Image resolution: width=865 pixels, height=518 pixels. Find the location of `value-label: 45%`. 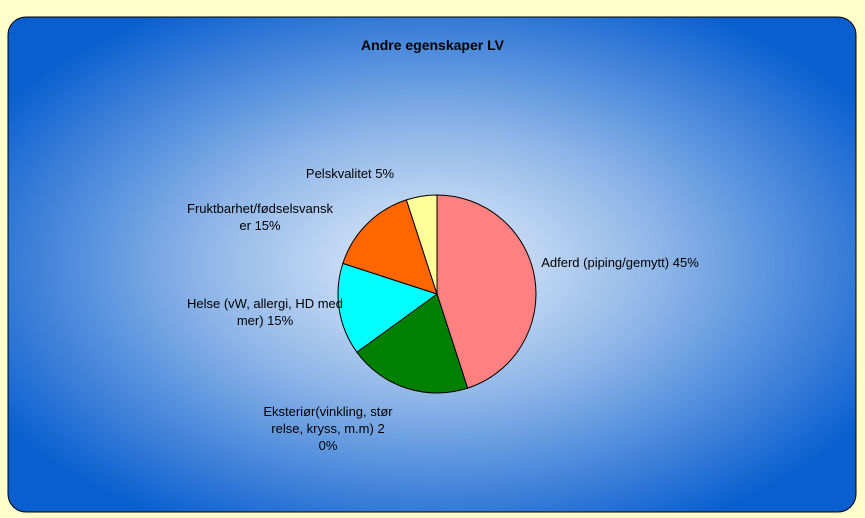

value-label: 45% is located at coordinates (685, 262).